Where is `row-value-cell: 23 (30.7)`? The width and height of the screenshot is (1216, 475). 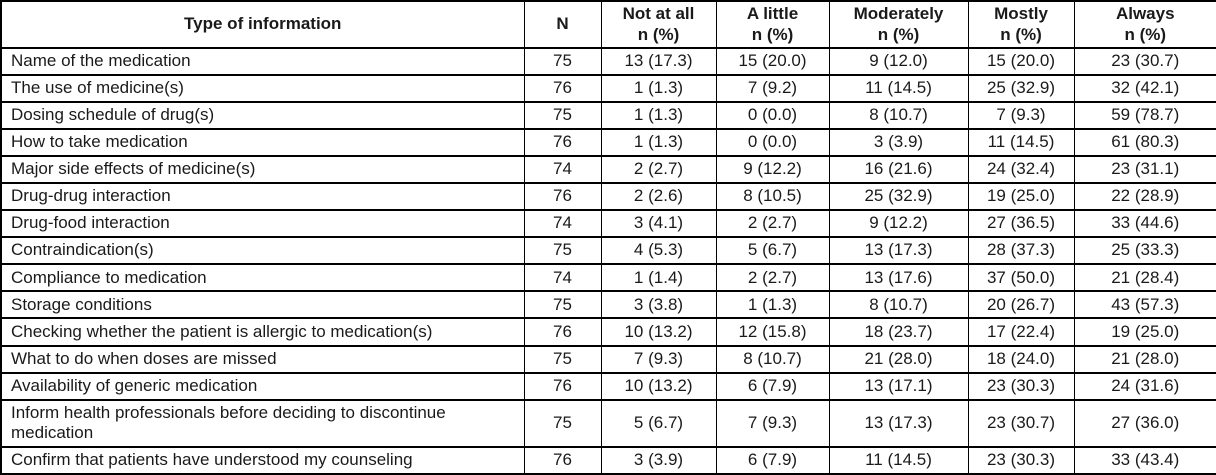 row-value-cell: 23 (30.7) is located at coordinates (1144, 61).